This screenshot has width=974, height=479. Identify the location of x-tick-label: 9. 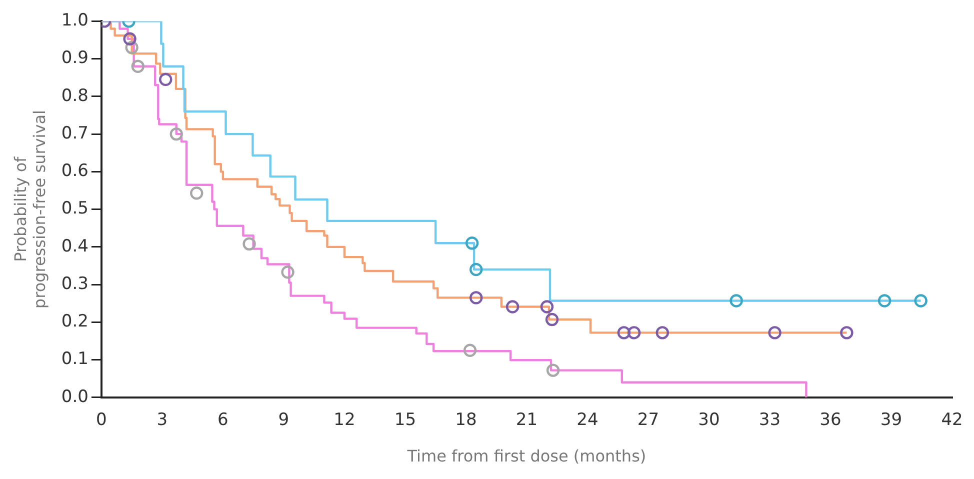
(284, 420).